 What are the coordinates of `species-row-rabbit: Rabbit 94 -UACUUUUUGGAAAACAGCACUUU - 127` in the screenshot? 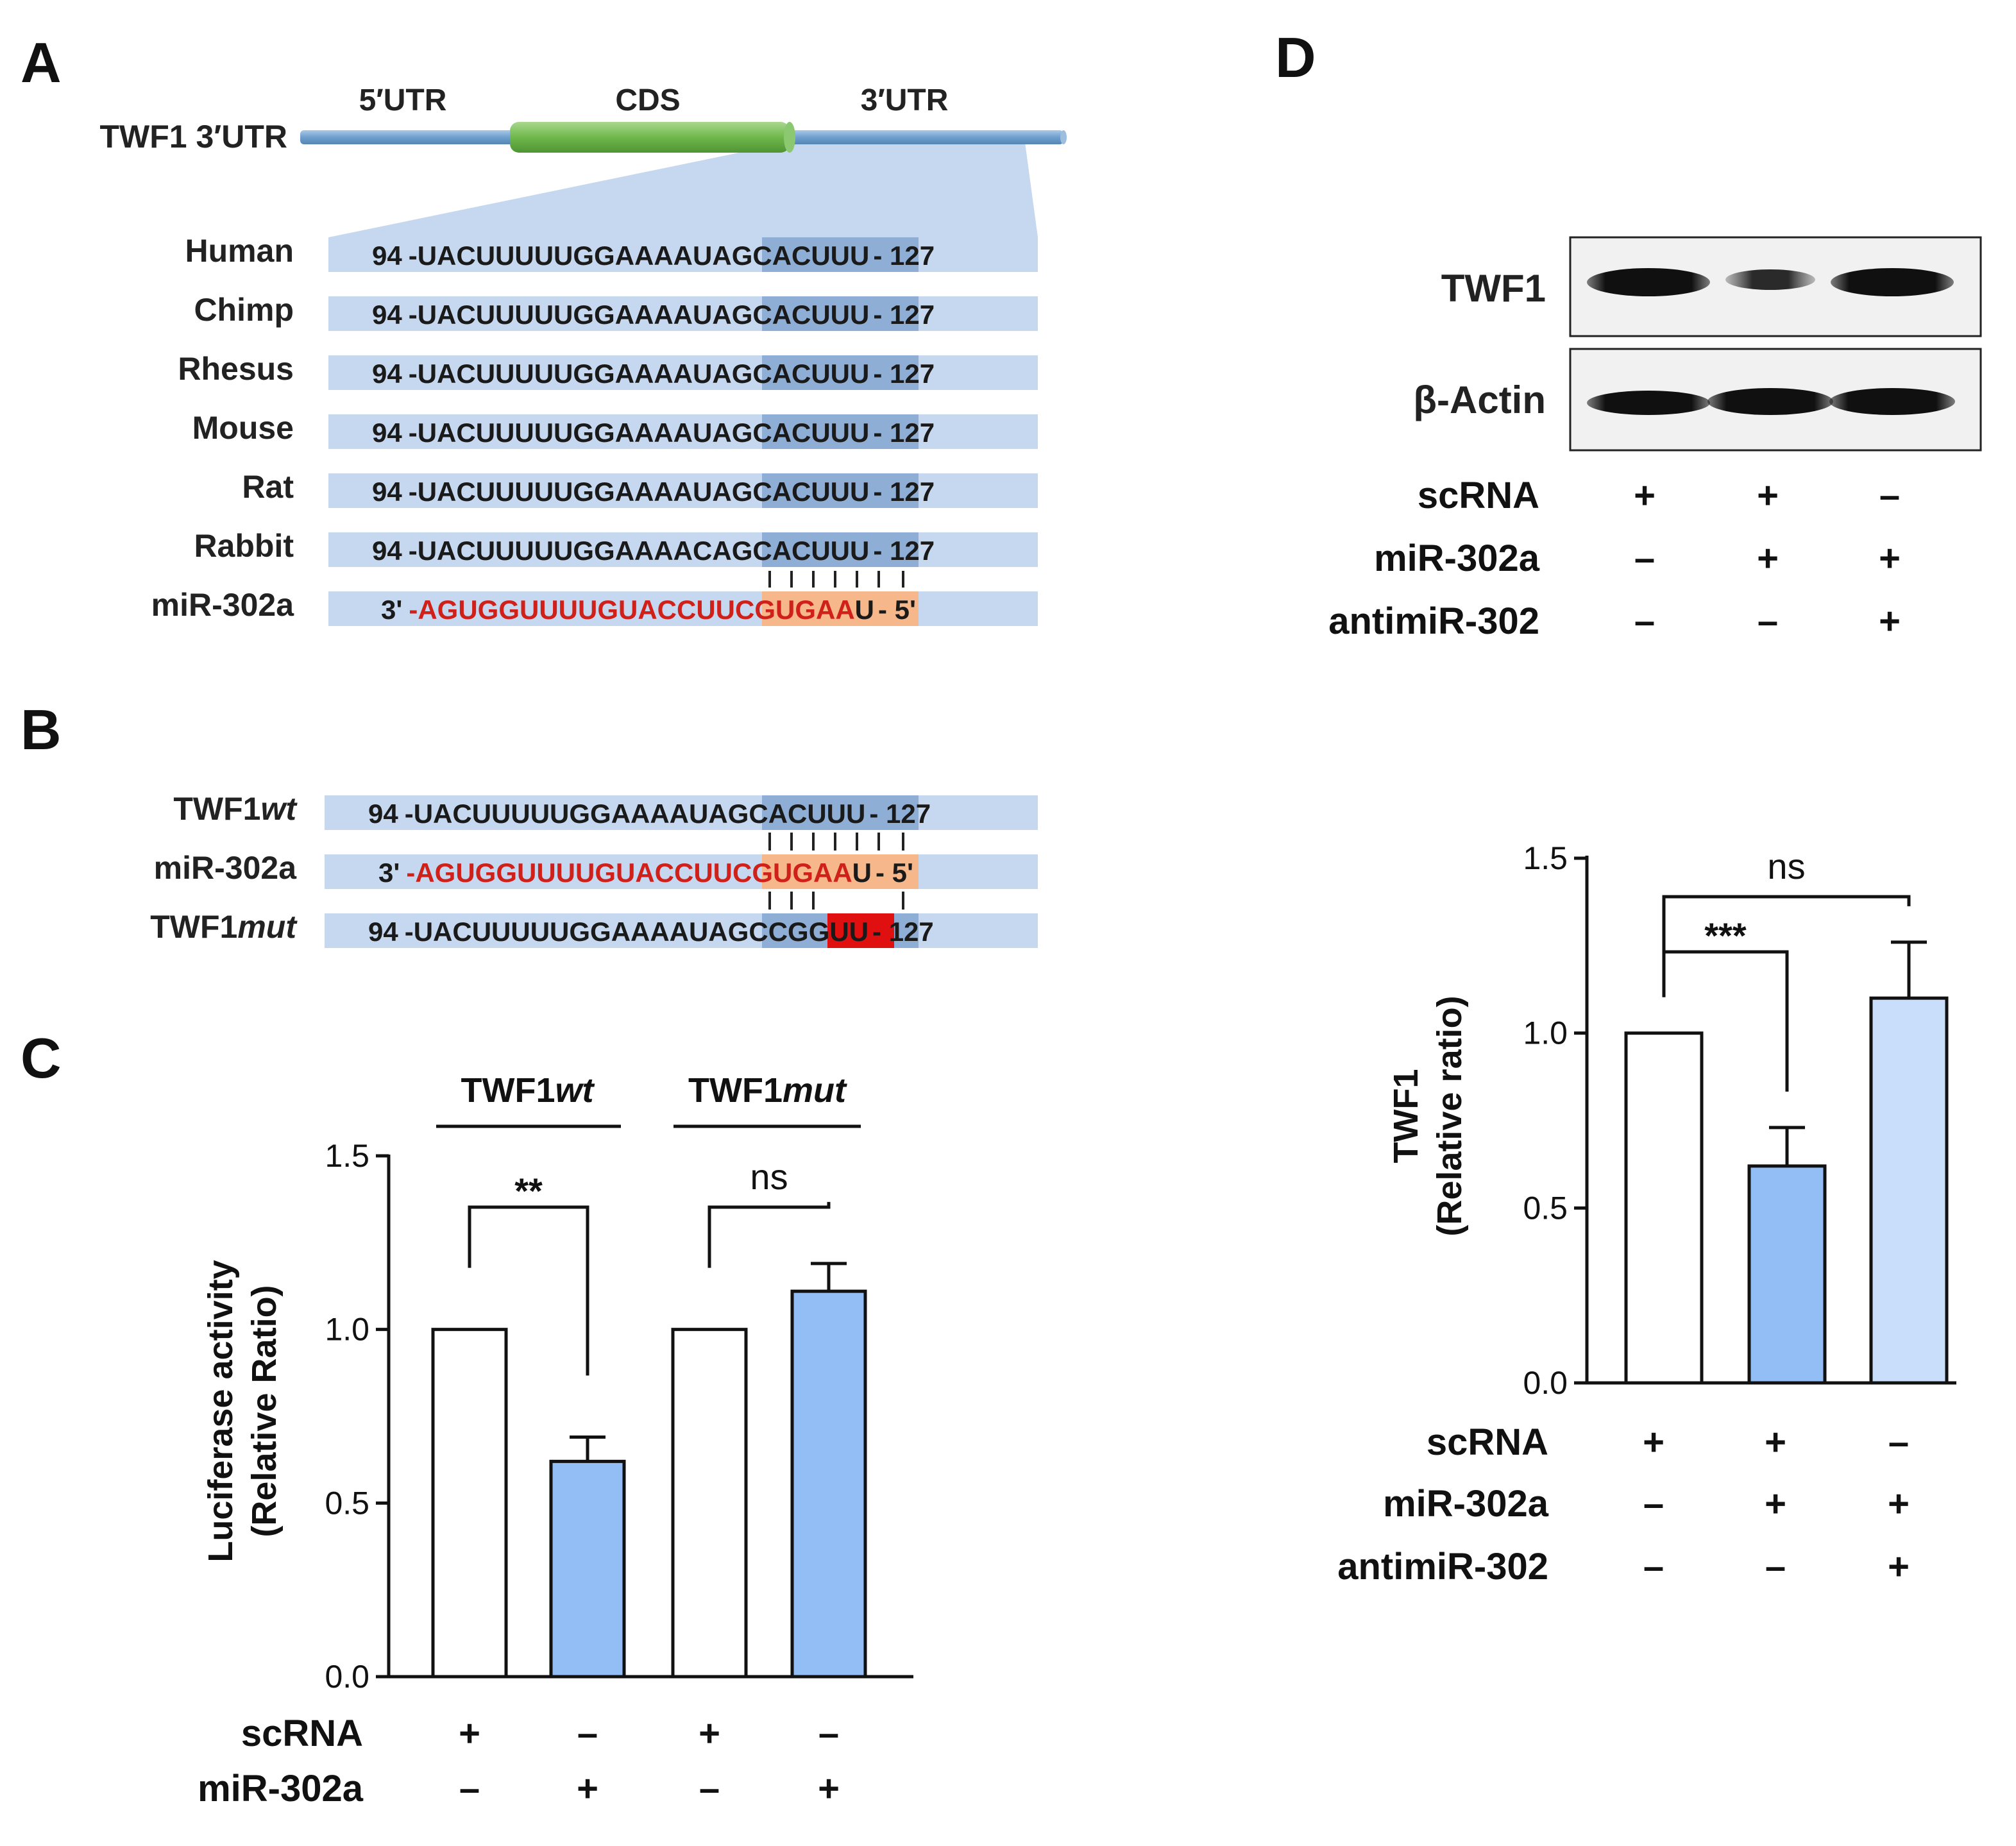 It's located at (616, 547).